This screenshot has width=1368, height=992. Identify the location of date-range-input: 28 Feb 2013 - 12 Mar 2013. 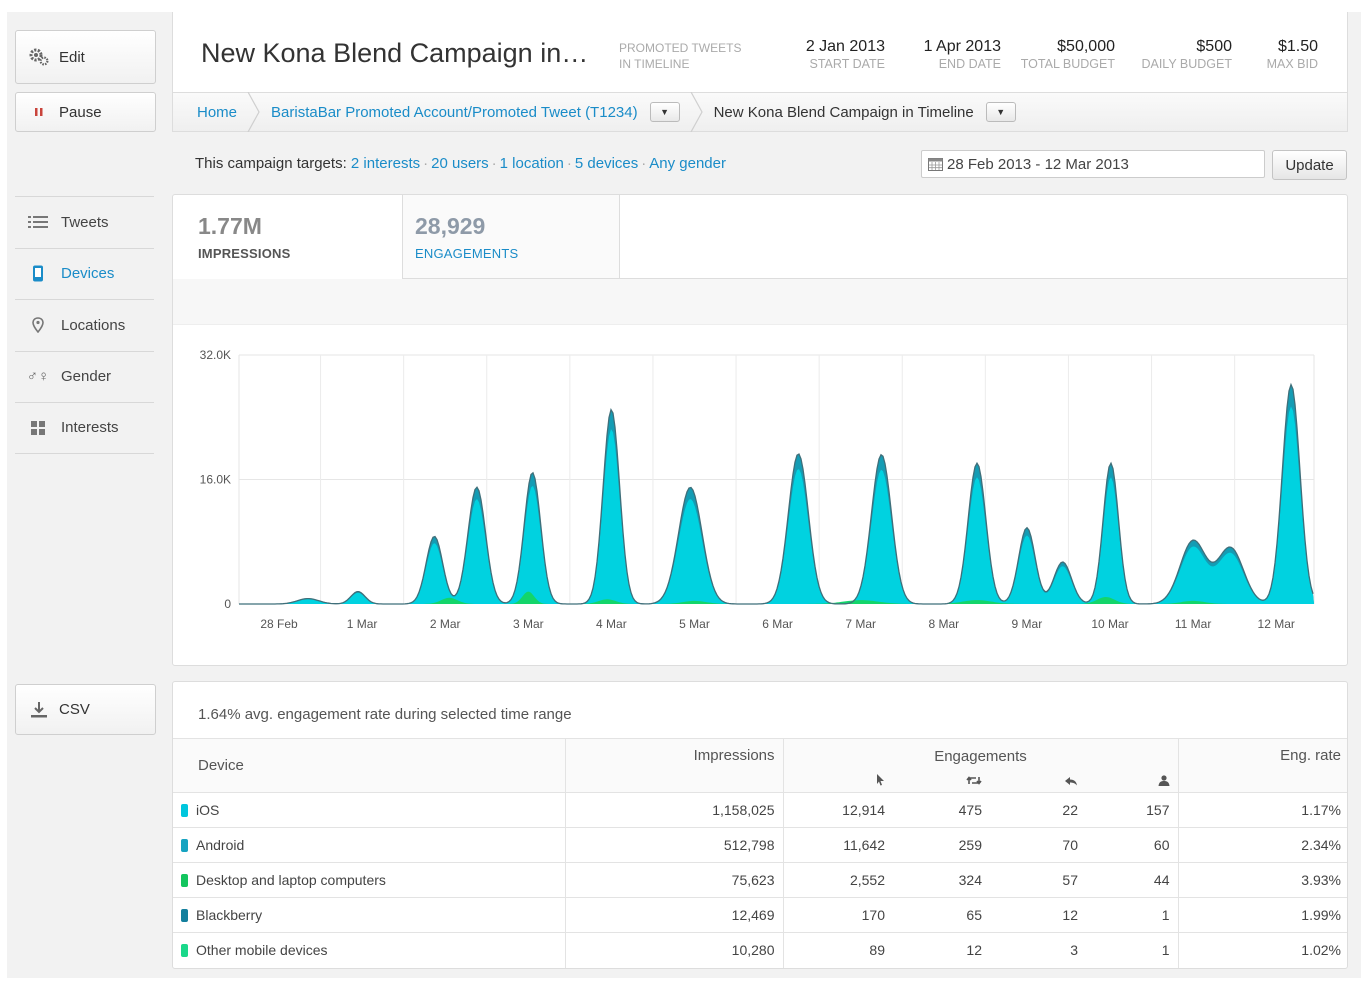
(1093, 164).